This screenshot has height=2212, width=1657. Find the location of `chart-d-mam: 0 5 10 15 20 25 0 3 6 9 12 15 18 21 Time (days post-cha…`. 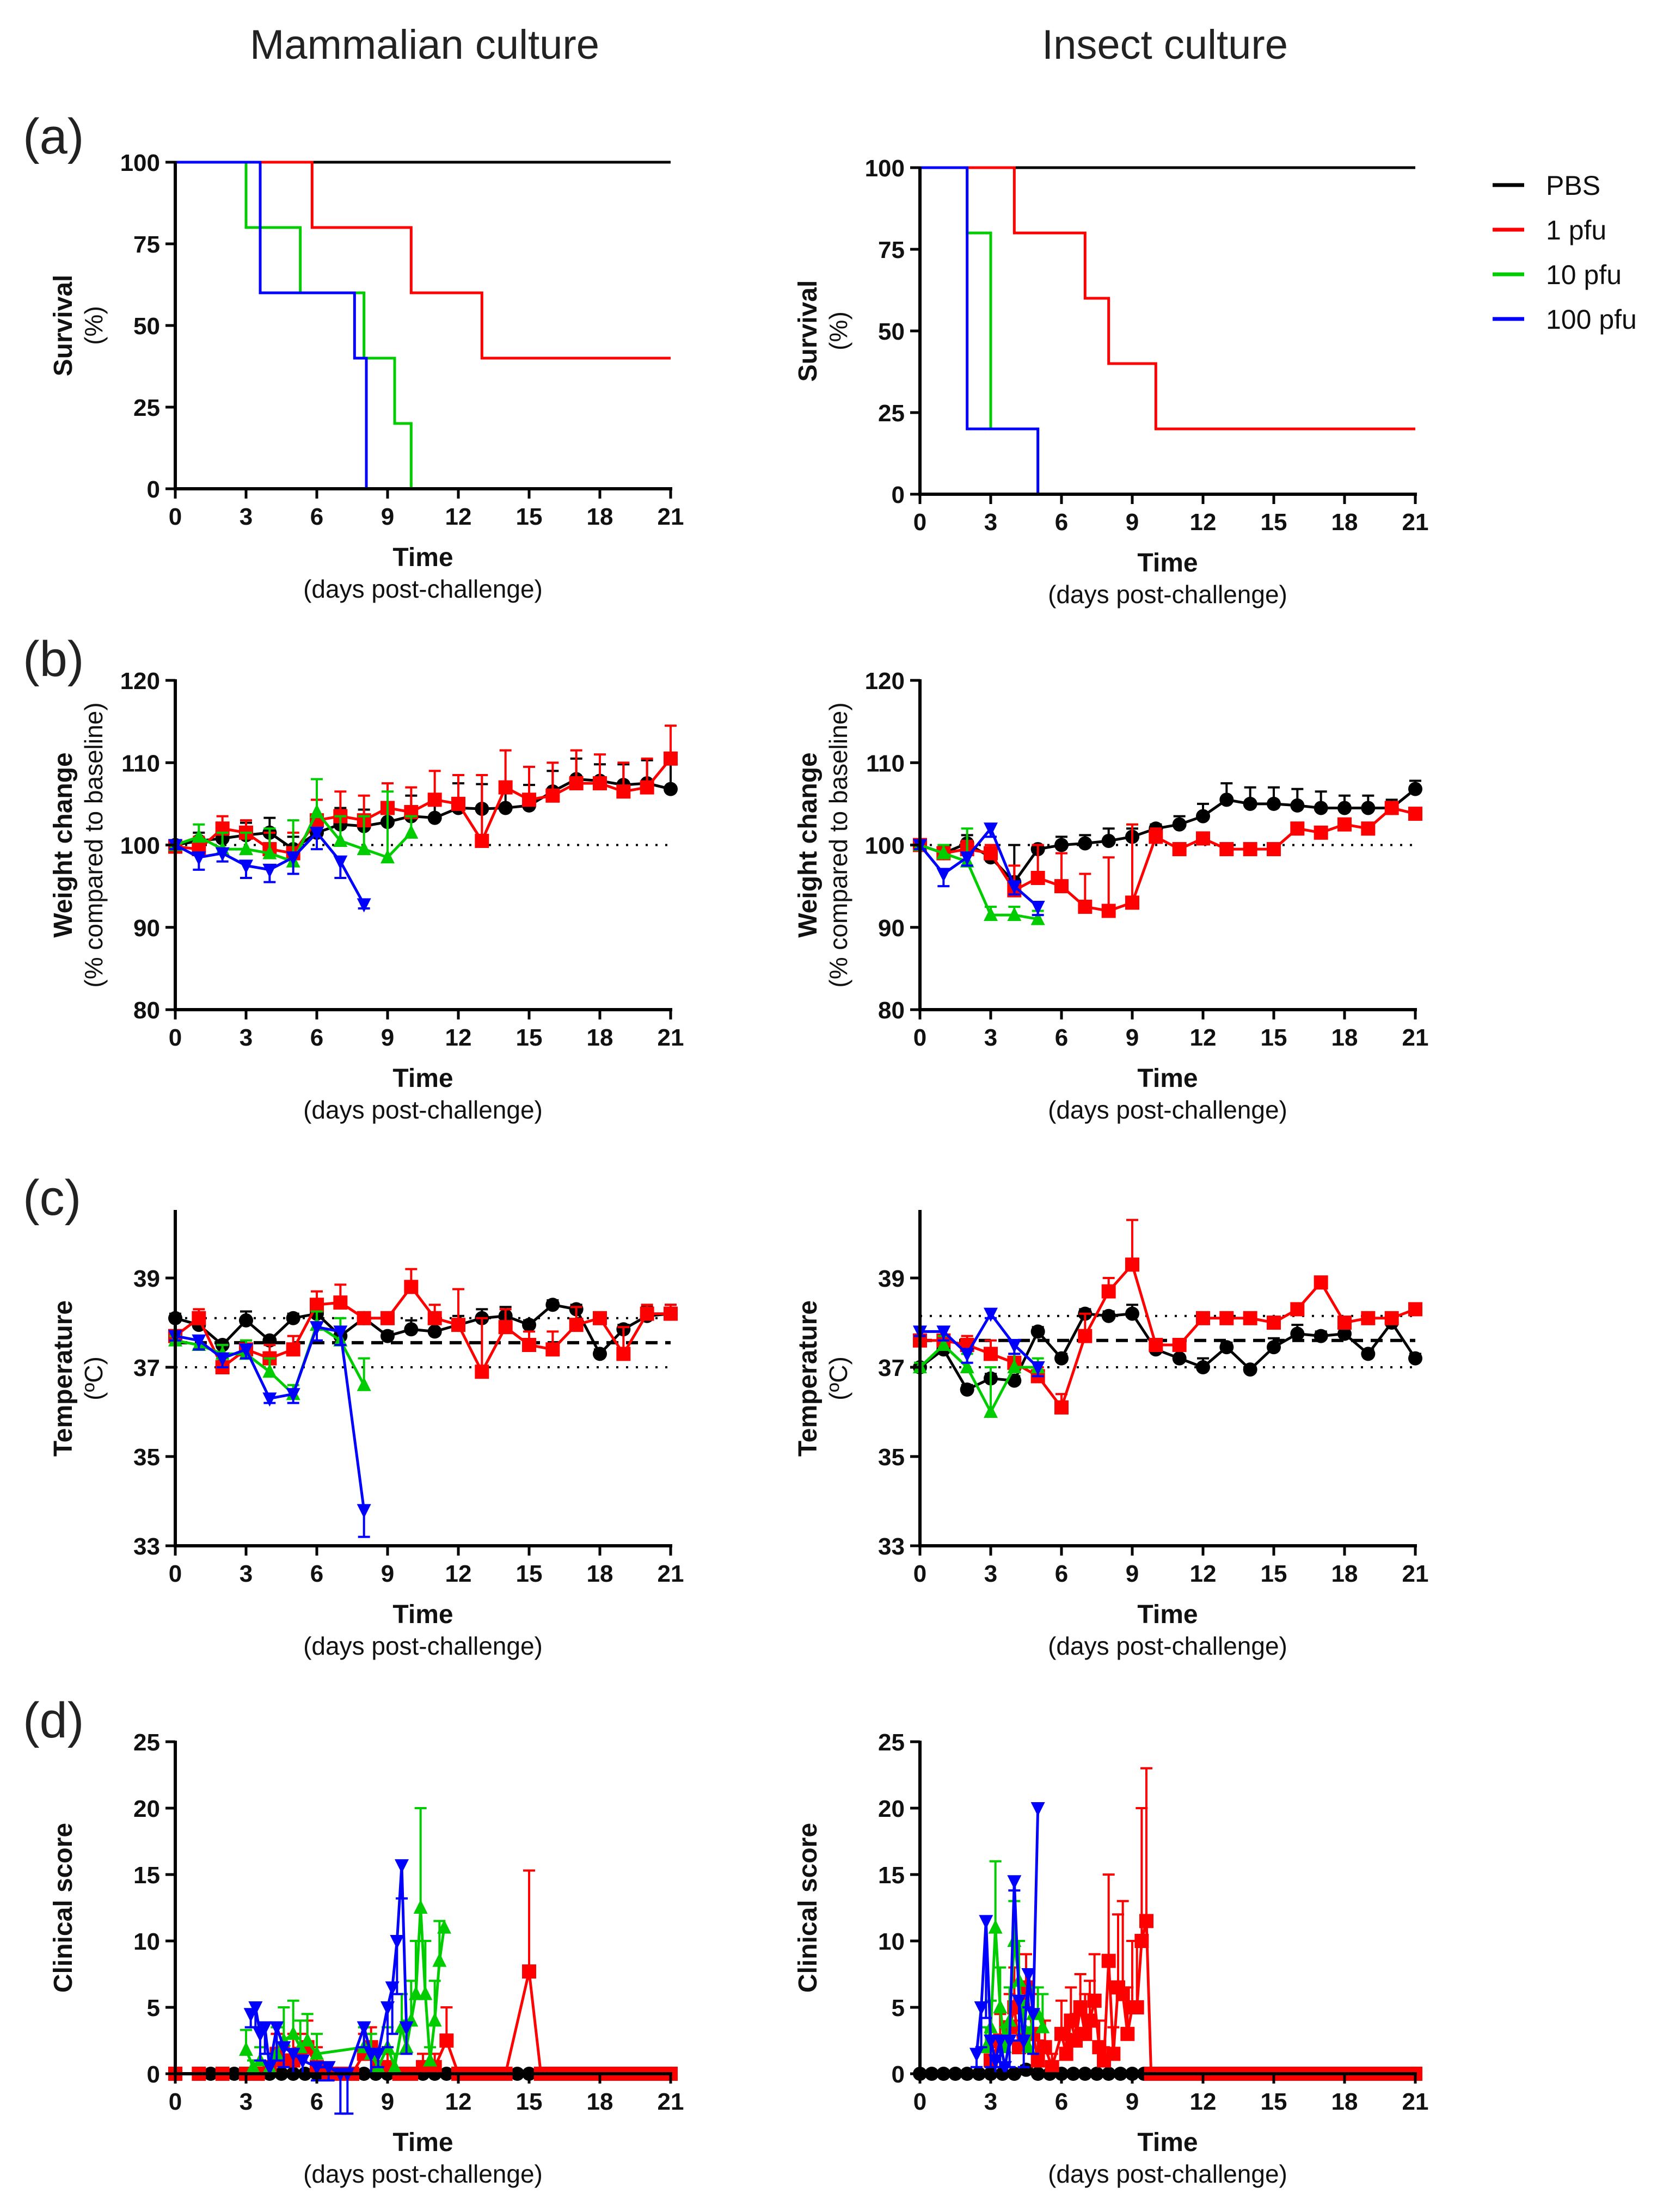

chart-d-mam: 0 5 10 15 20 25 0 3 6 9 12 15 18 21 Time (days post-cha… is located at coordinates (366, 1958).